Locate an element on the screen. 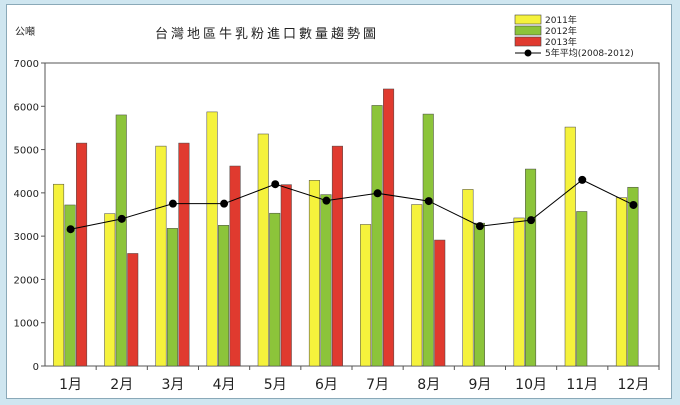 Image resolution: width=680 pixels, height=405 pixels. legend-label: 2012年 is located at coordinates (561, 31).